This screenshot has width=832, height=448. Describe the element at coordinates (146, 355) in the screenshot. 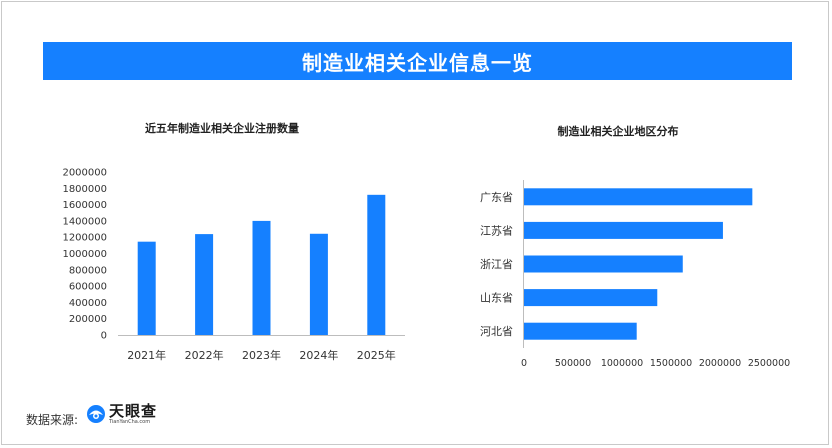

I see `chart1-x-tick-label: 2021年` at that location.